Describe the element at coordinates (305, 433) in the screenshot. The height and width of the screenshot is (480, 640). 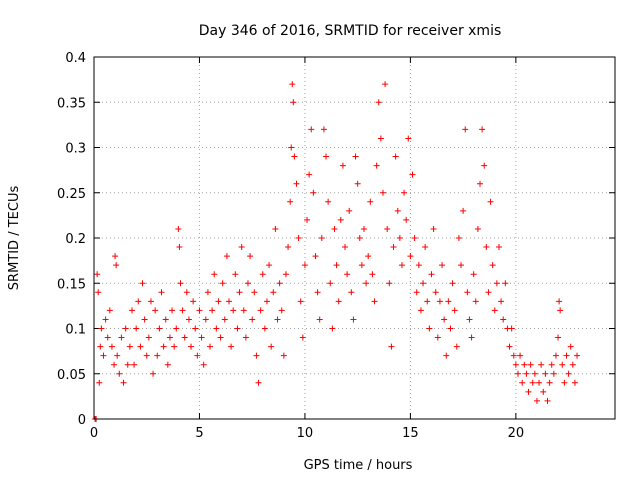
I see `x-tick-label: 10` at that location.